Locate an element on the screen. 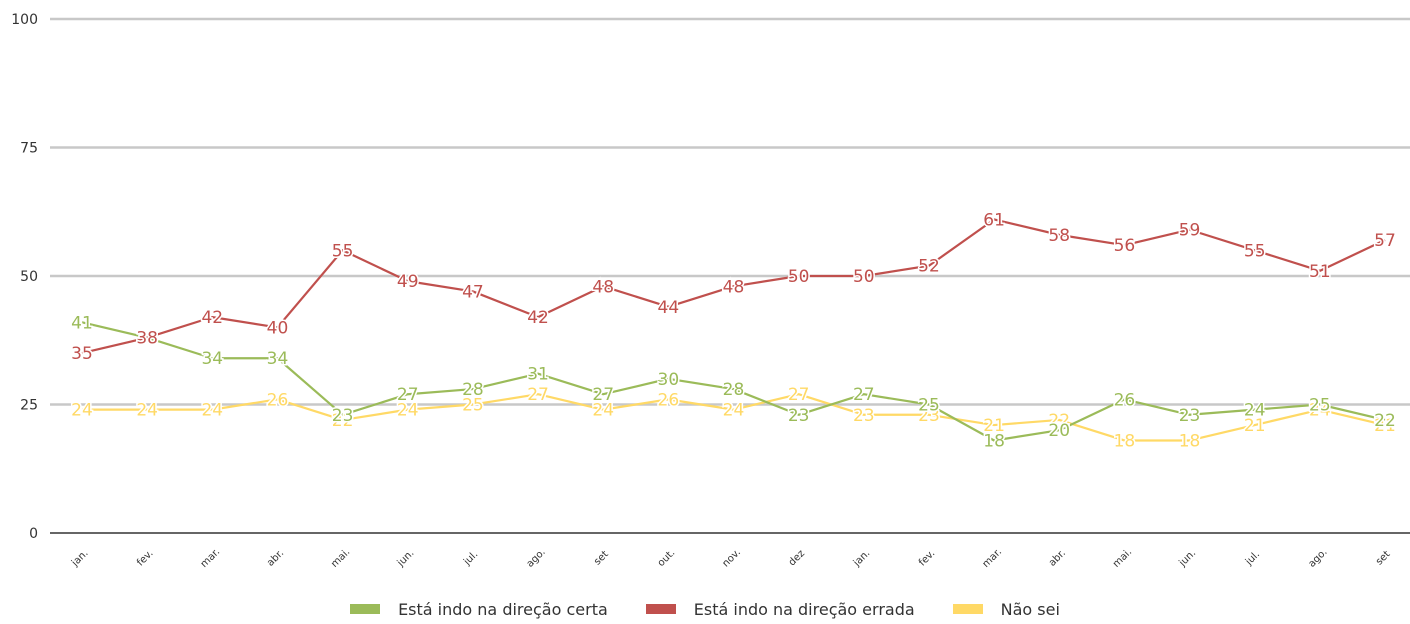  data-label-certa: 20 is located at coordinates (1059, 431).